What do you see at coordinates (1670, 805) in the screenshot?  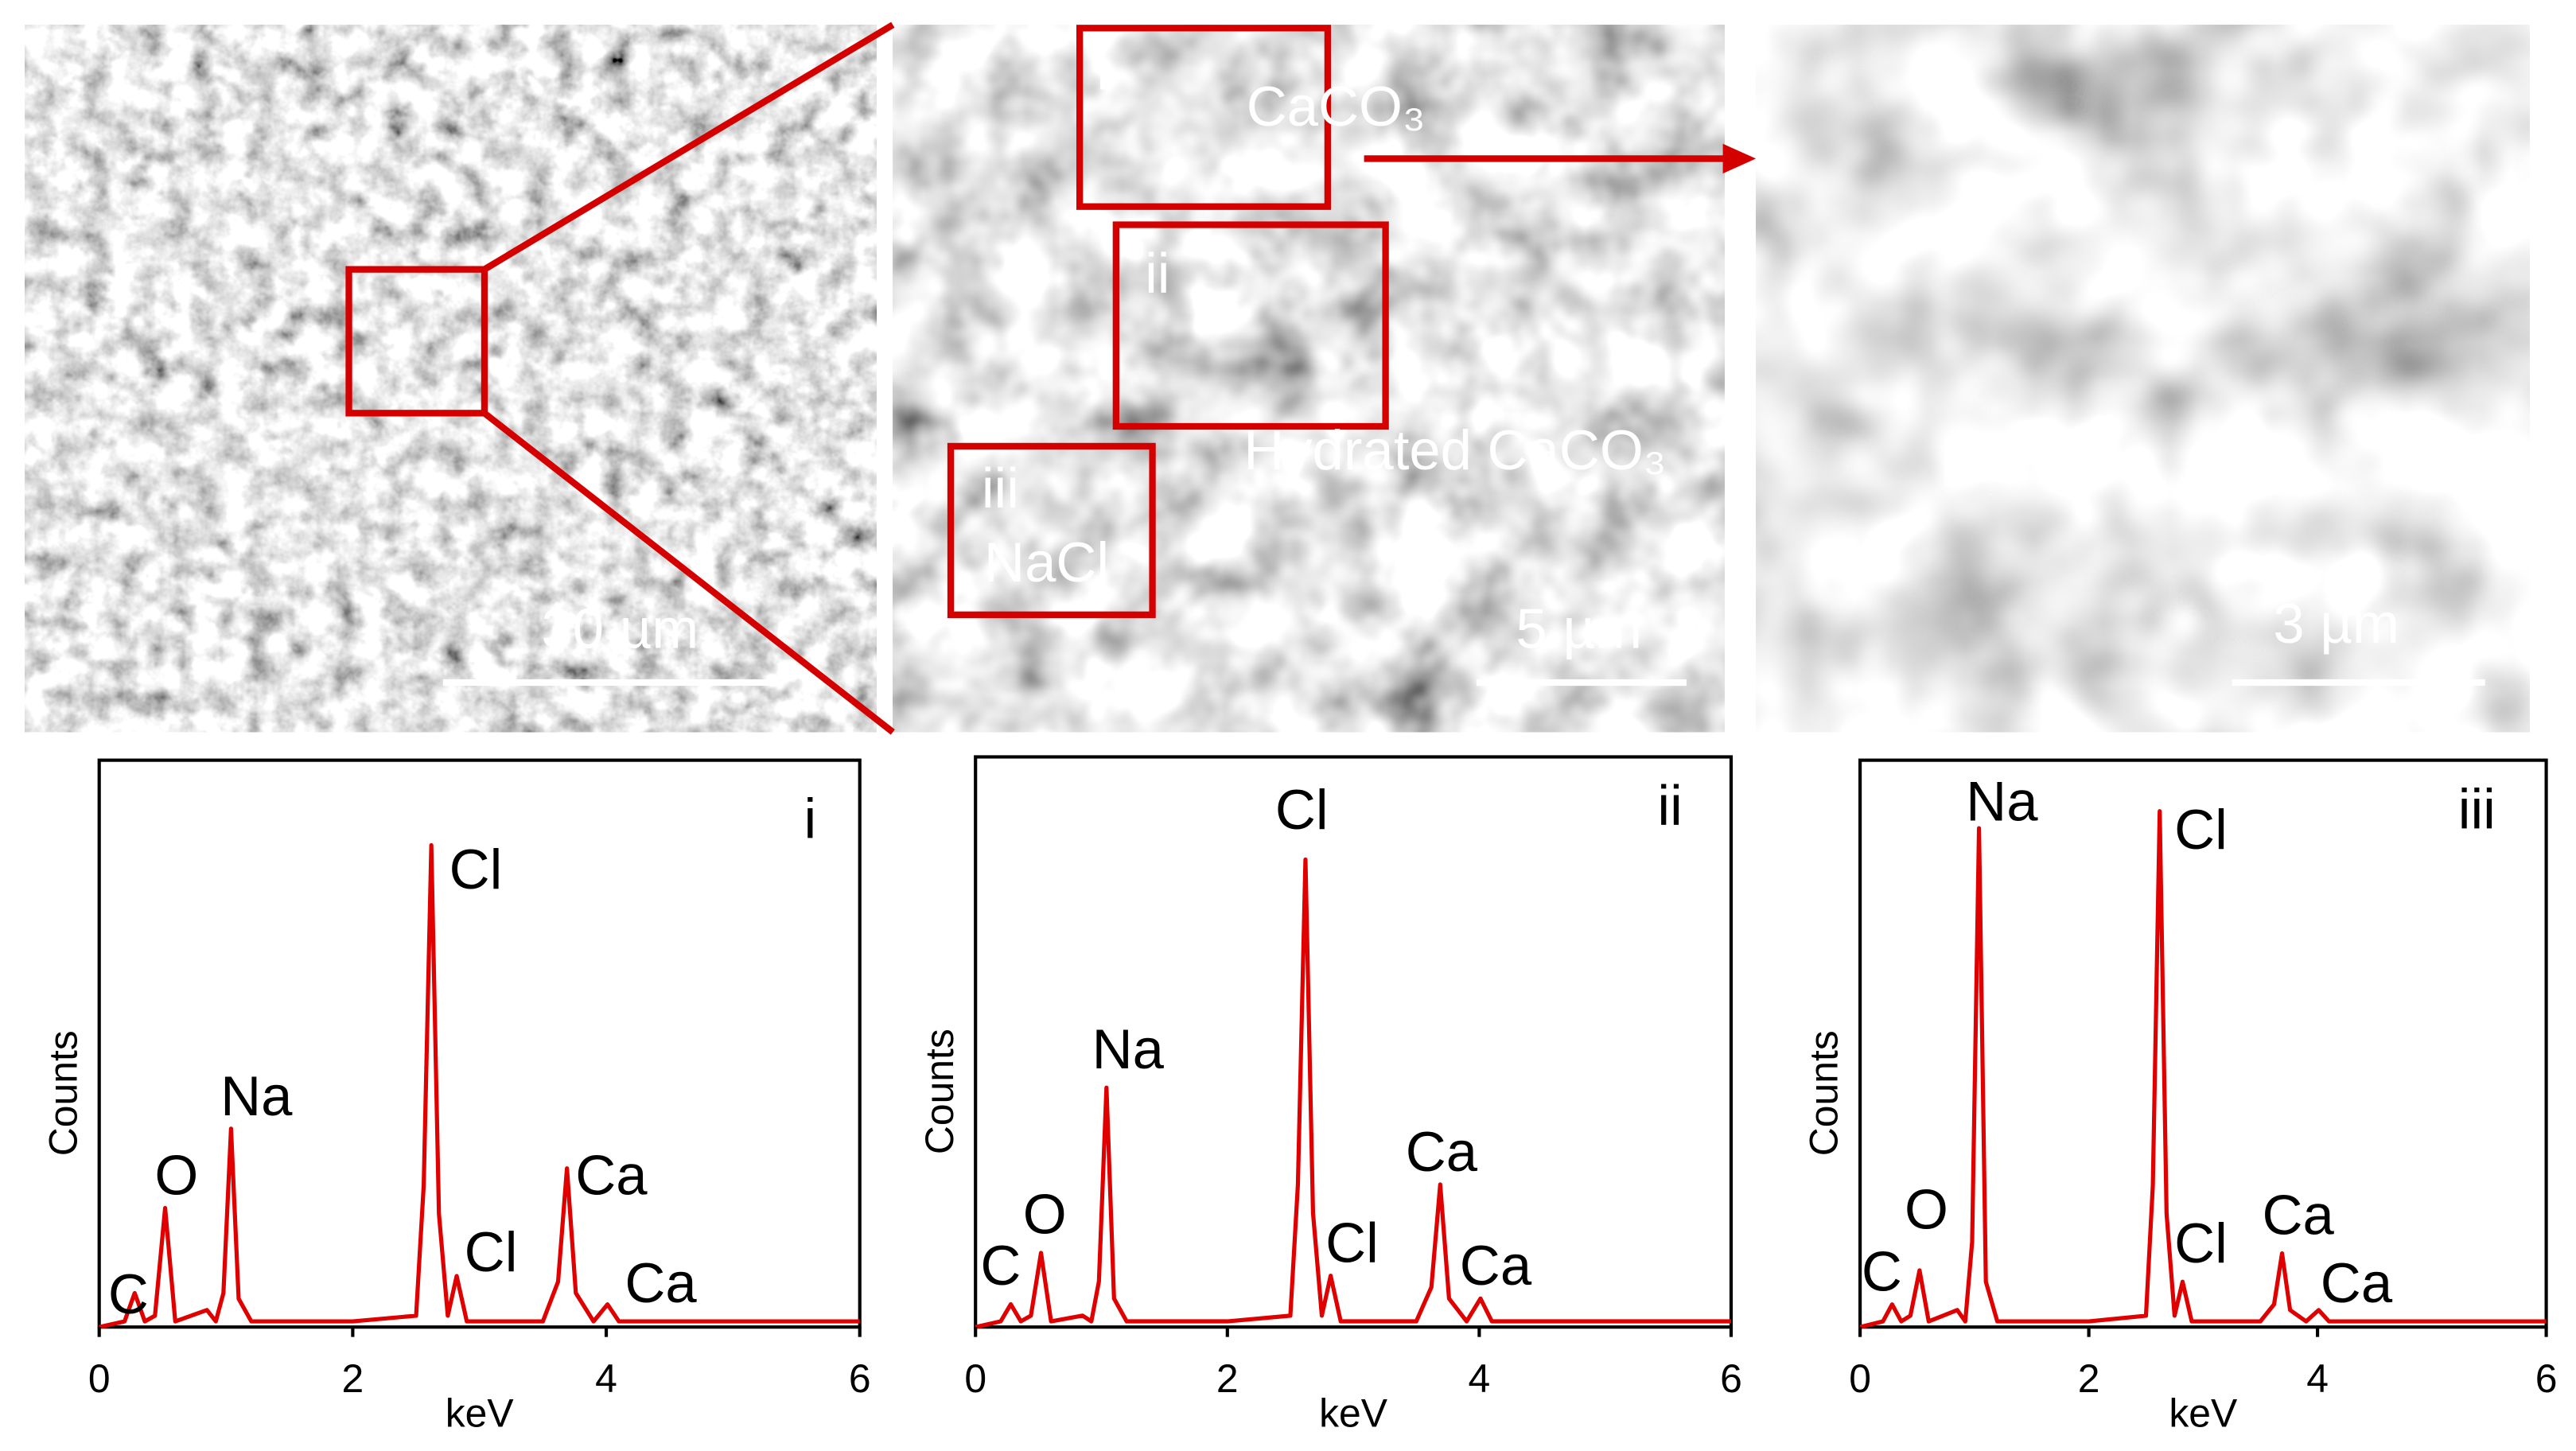 I see `panel-label: ii` at bounding box center [1670, 805].